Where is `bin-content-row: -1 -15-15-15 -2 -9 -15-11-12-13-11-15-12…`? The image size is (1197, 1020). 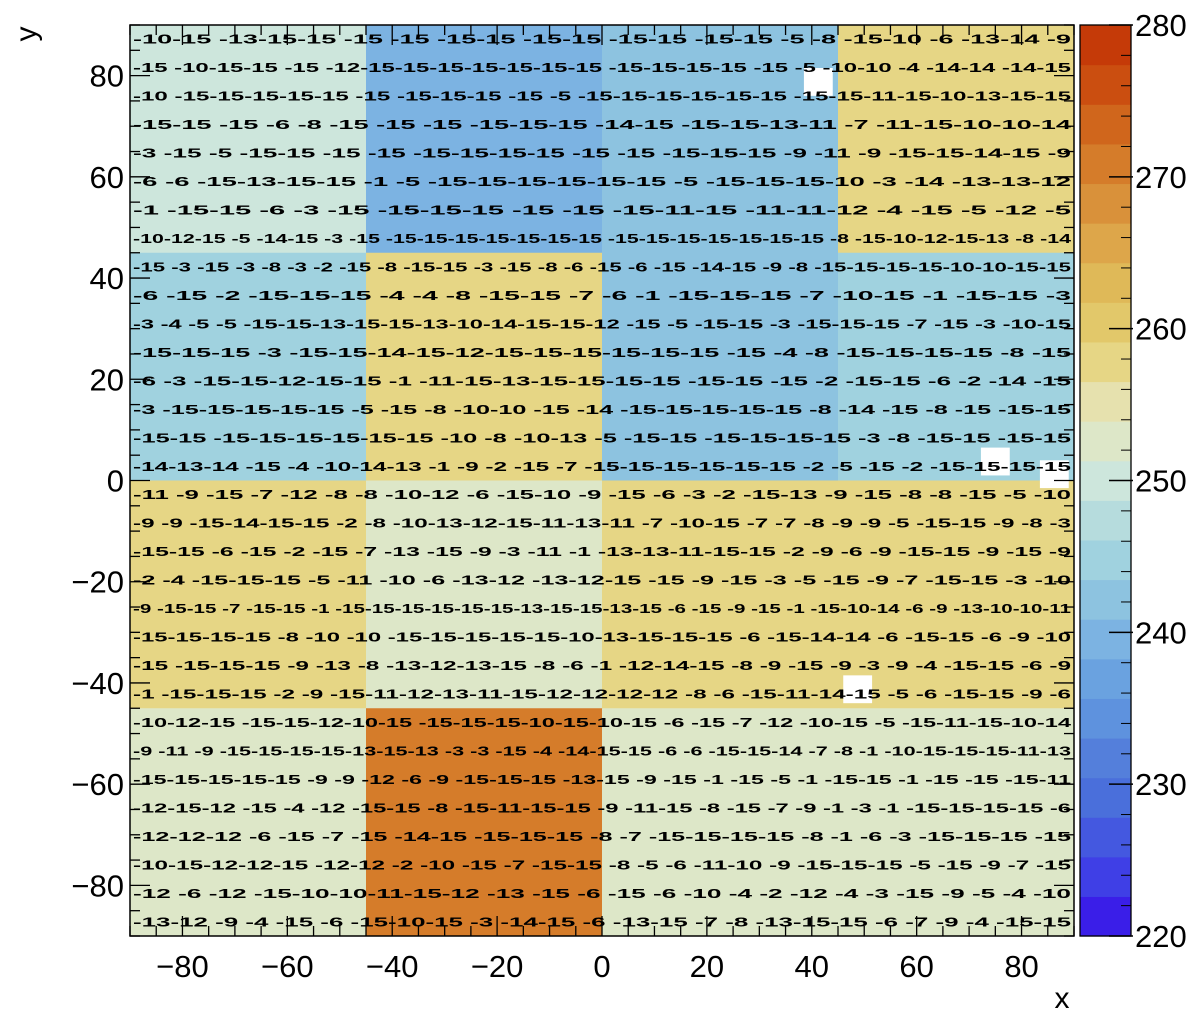 bin-content-row: -1 -15-15-15 -2 -9 -15-11-12-13-11-15-12… is located at coordinates (602, 694).